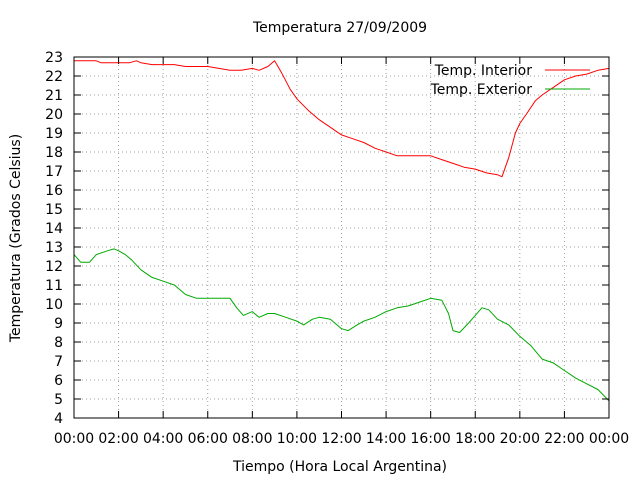 This screenshot has width=640, height=480. I want to click on x-tick-label: 12:00, so click(341, 439).